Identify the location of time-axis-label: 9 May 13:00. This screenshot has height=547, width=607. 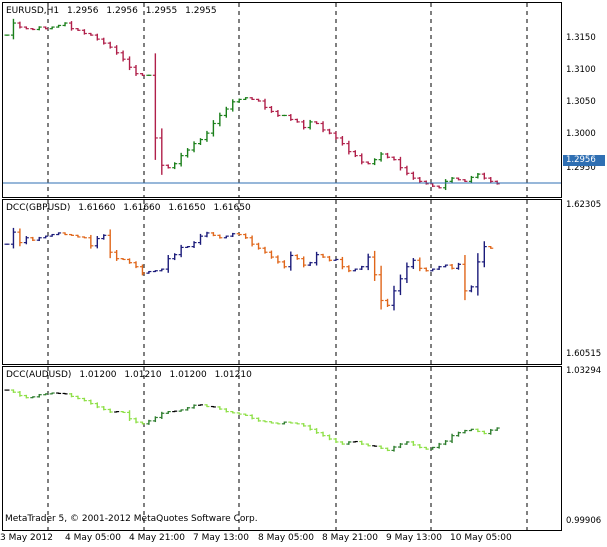
(414, 538).